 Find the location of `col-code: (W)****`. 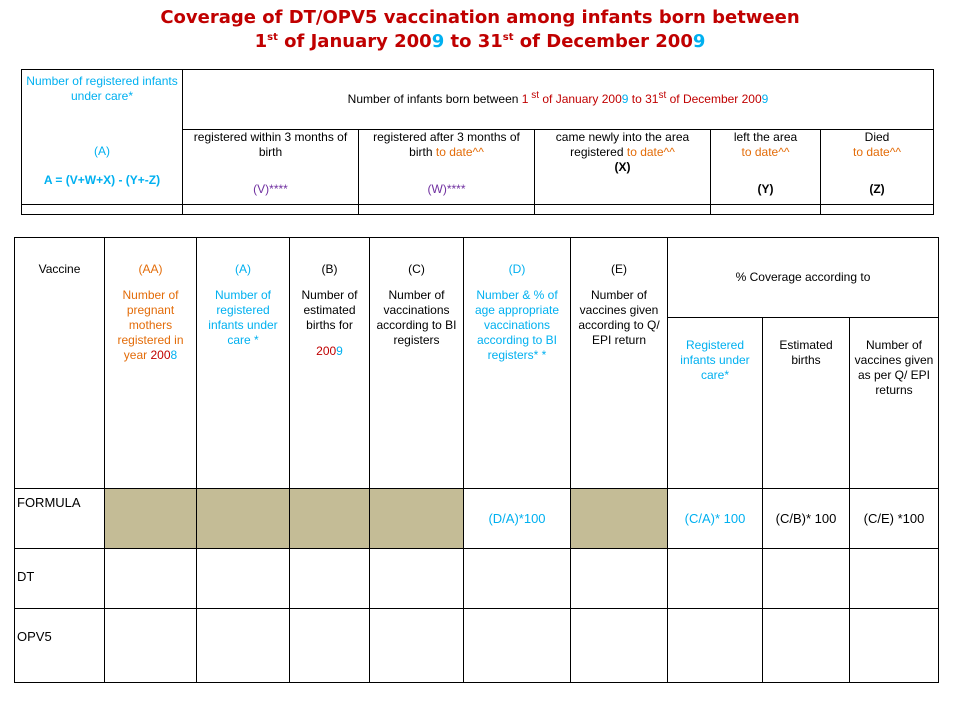

col-code: (W)**** is located at coordinates (446, 189).